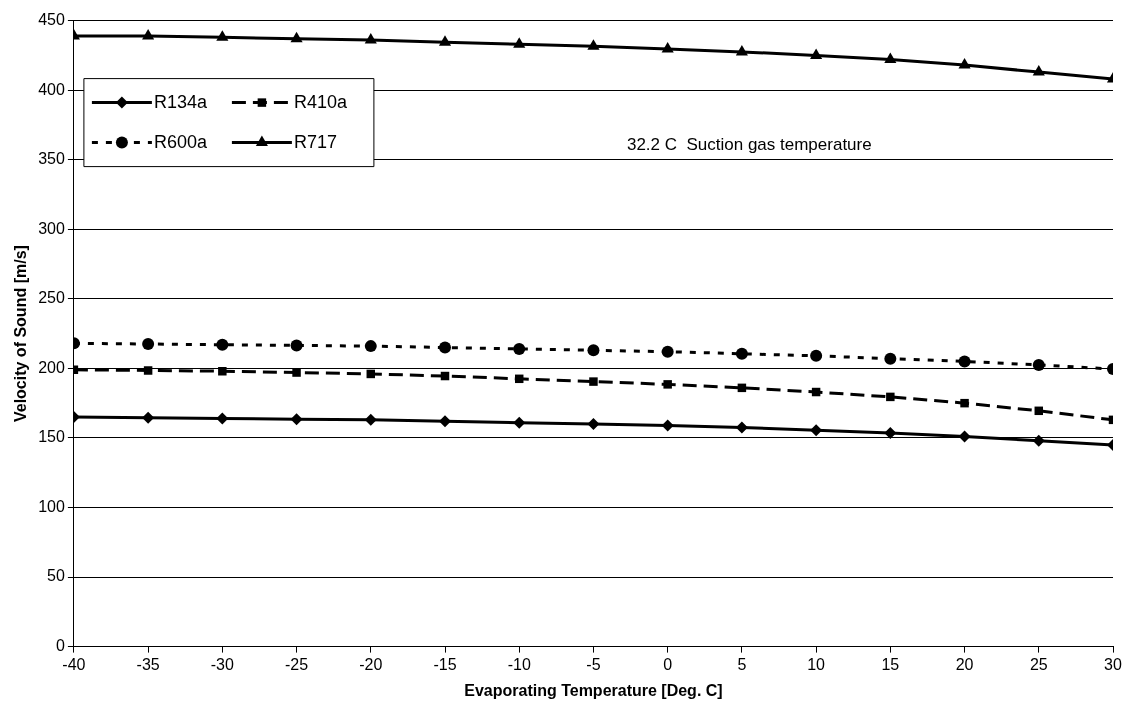 This screenshot has height=713, width=1135. I want to click on y-tick-label: 0, so click(60, 646).